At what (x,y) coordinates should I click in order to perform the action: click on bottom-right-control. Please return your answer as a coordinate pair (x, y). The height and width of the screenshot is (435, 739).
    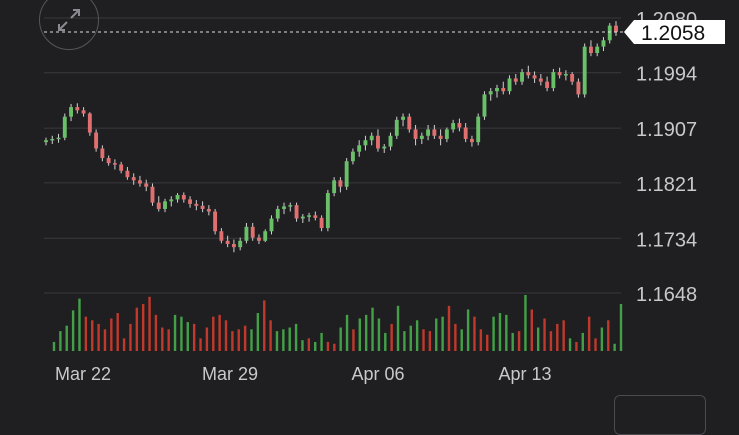
    Looking at the image, I should click on (660, 415).